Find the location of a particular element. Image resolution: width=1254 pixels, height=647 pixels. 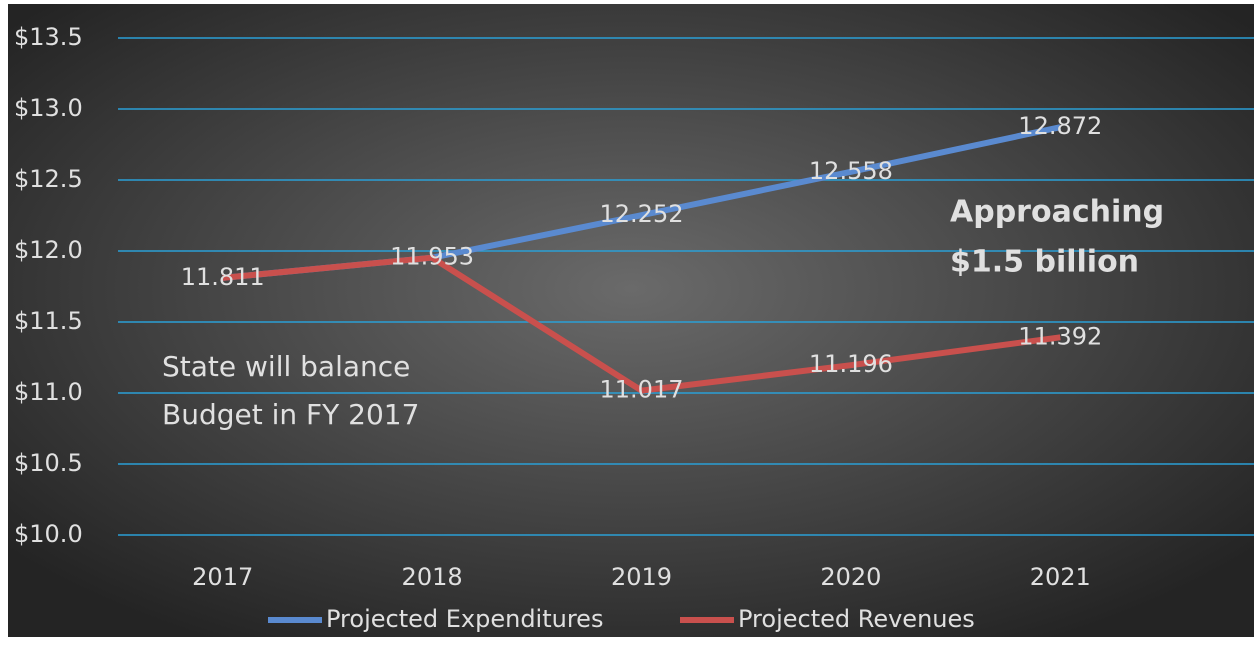

y-tick-label: $10.0 is located at coordinates (48, 534).